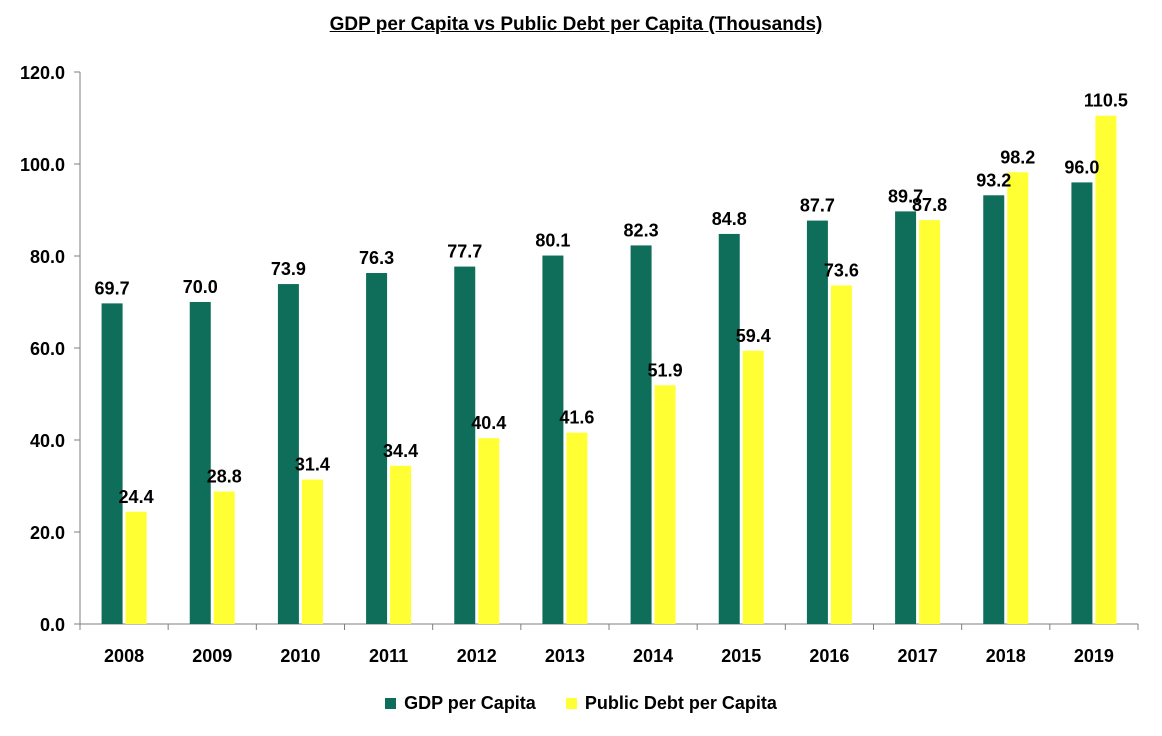  I want to click on data-label-debt: 34.4, so click(400, 451).